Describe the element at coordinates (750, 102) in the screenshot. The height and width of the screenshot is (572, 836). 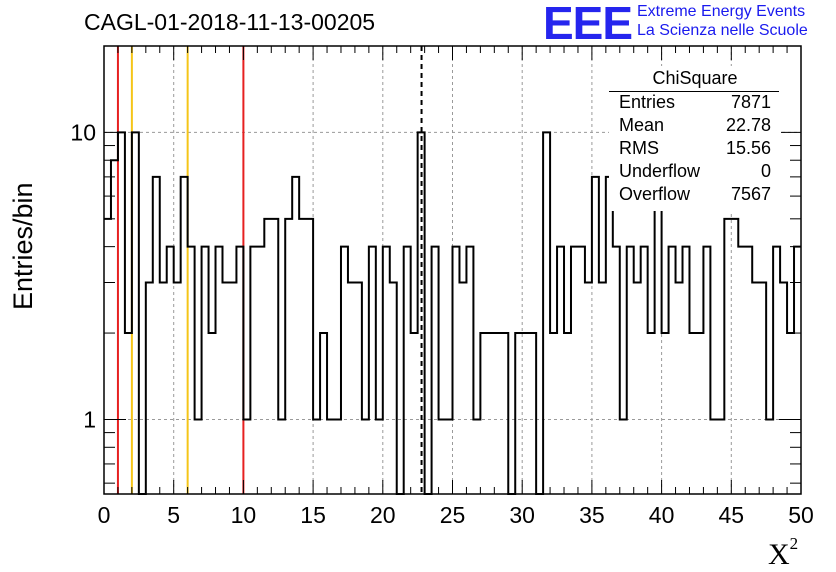
I see `stats-value: 7871` at that location.